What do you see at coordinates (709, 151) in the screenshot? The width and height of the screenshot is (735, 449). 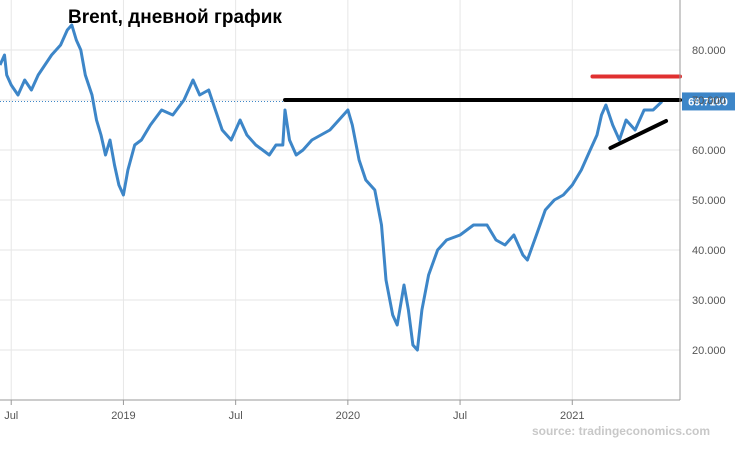 I see `y-tick-label: 60.000` at bounding box center [709, 151].